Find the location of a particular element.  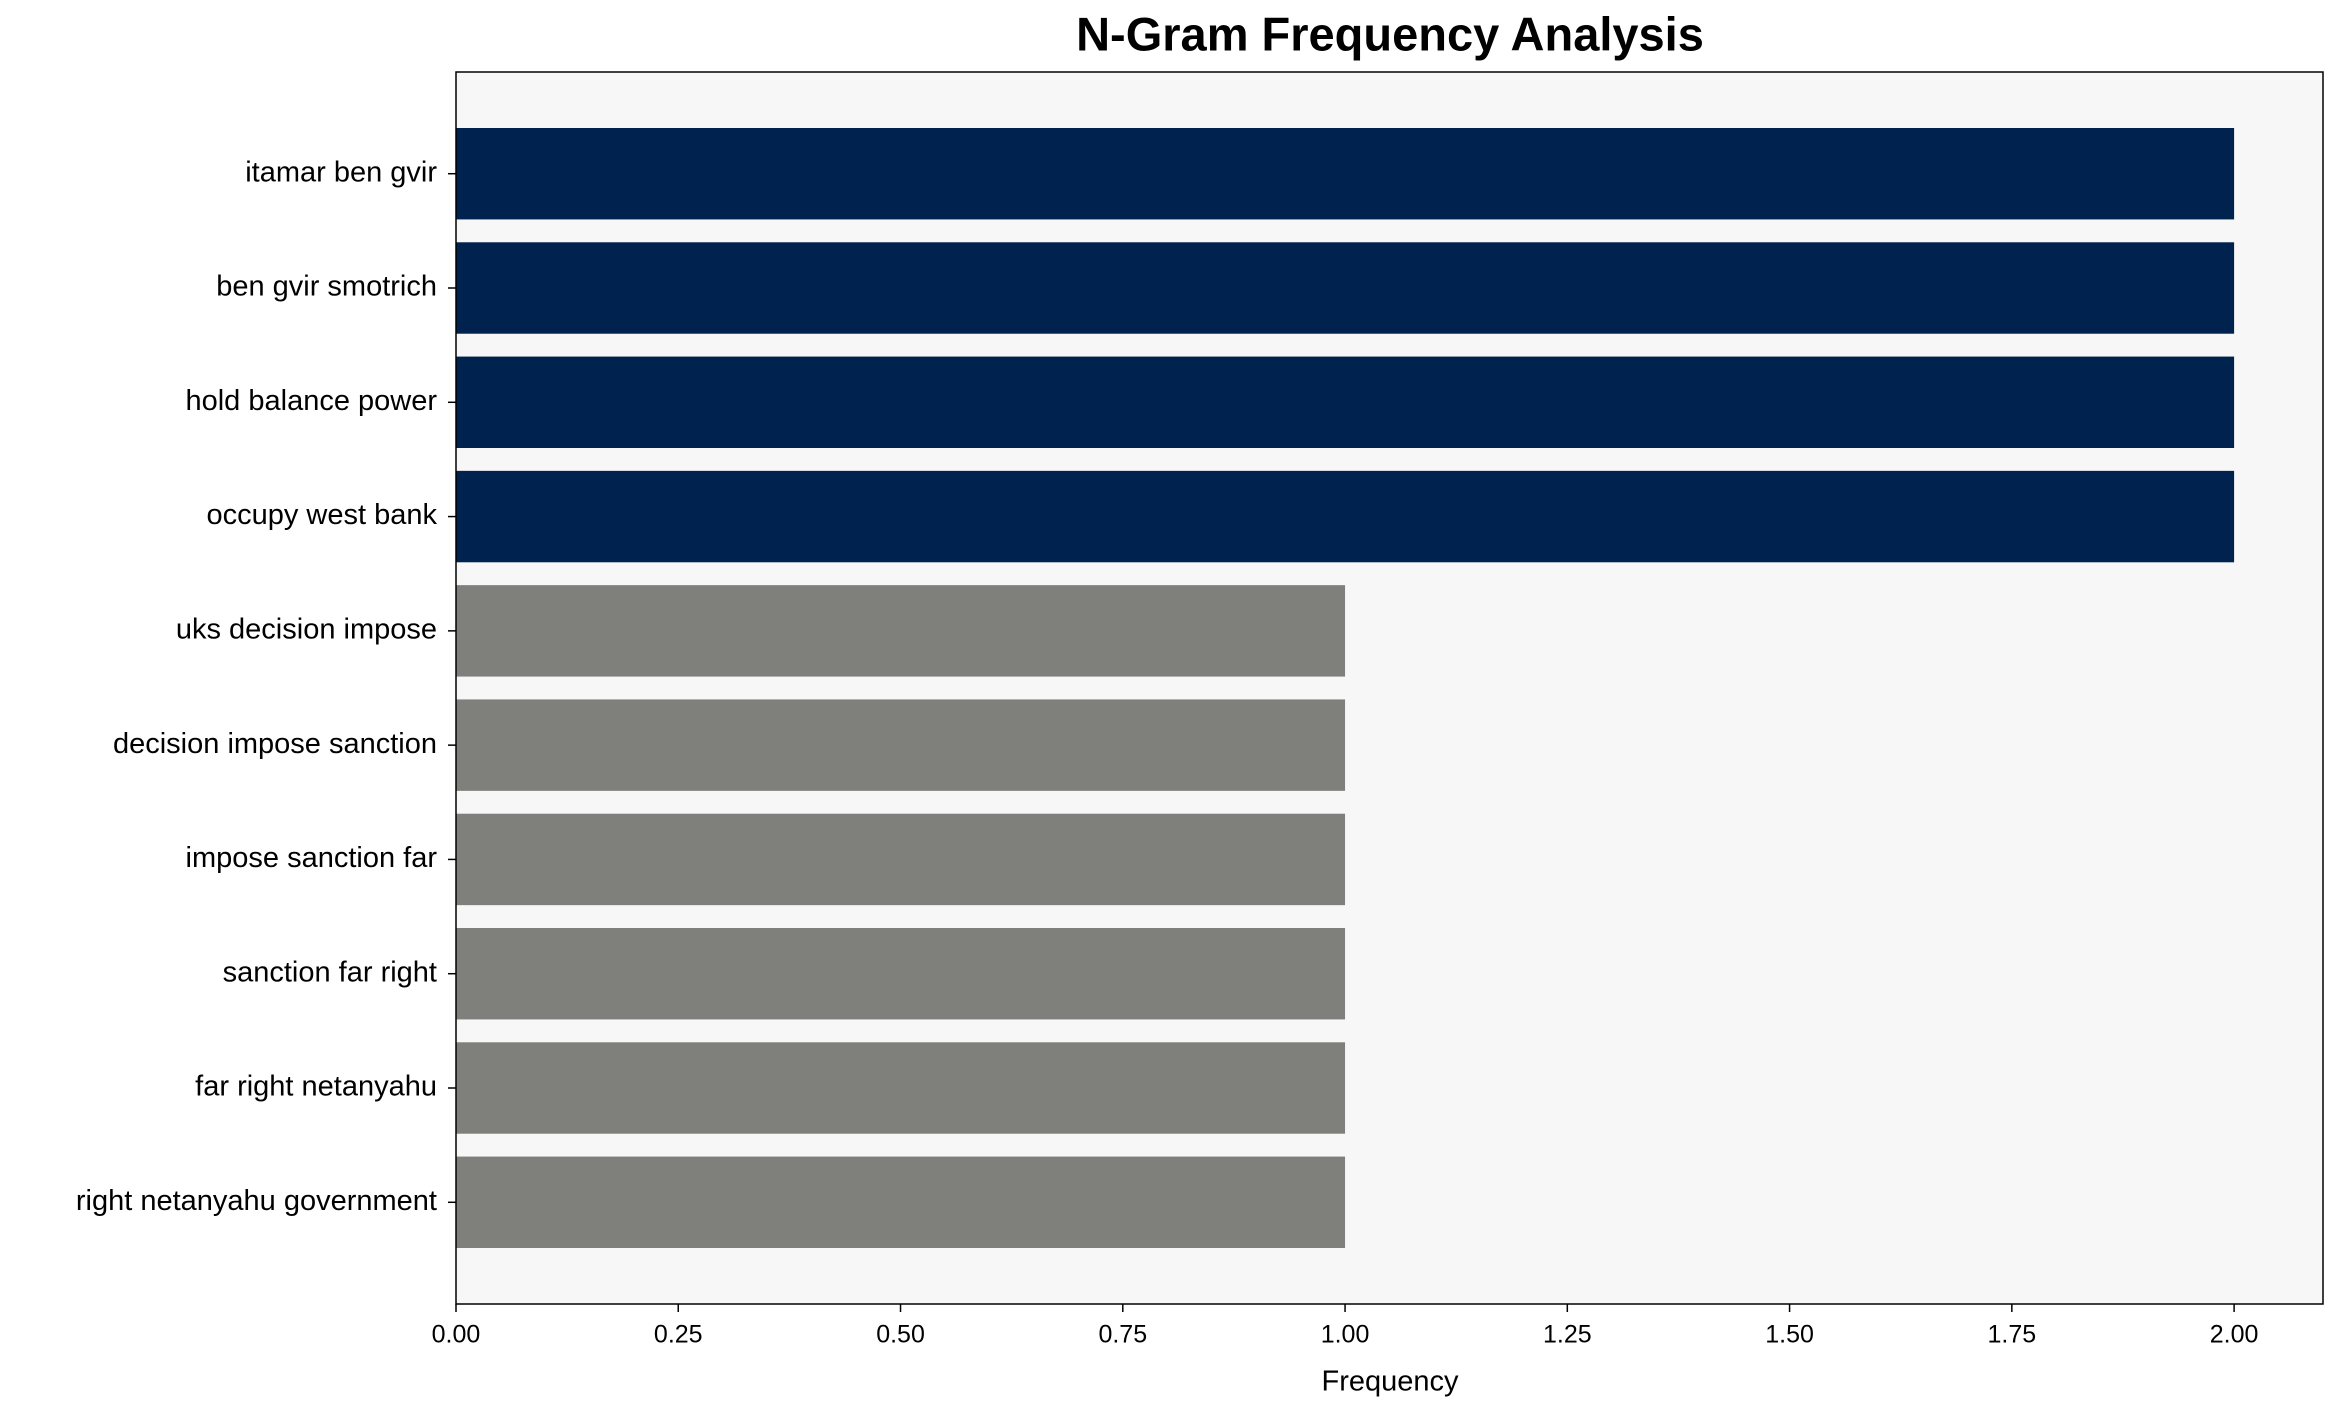

y-tick-label: hold balance power is located at coordinates (311, 401).